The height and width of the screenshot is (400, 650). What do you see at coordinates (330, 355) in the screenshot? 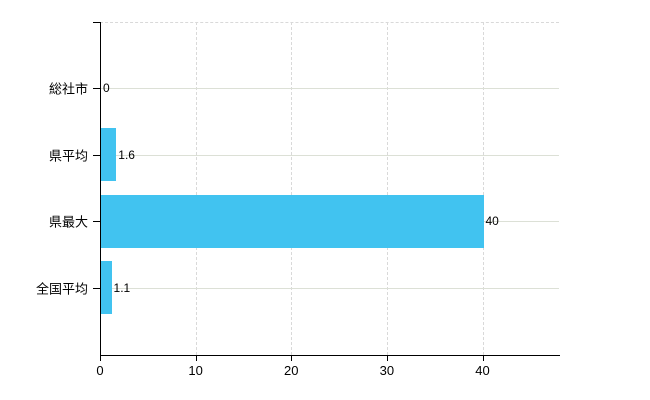
I see `x-axis` at bounding box center [330, 355].